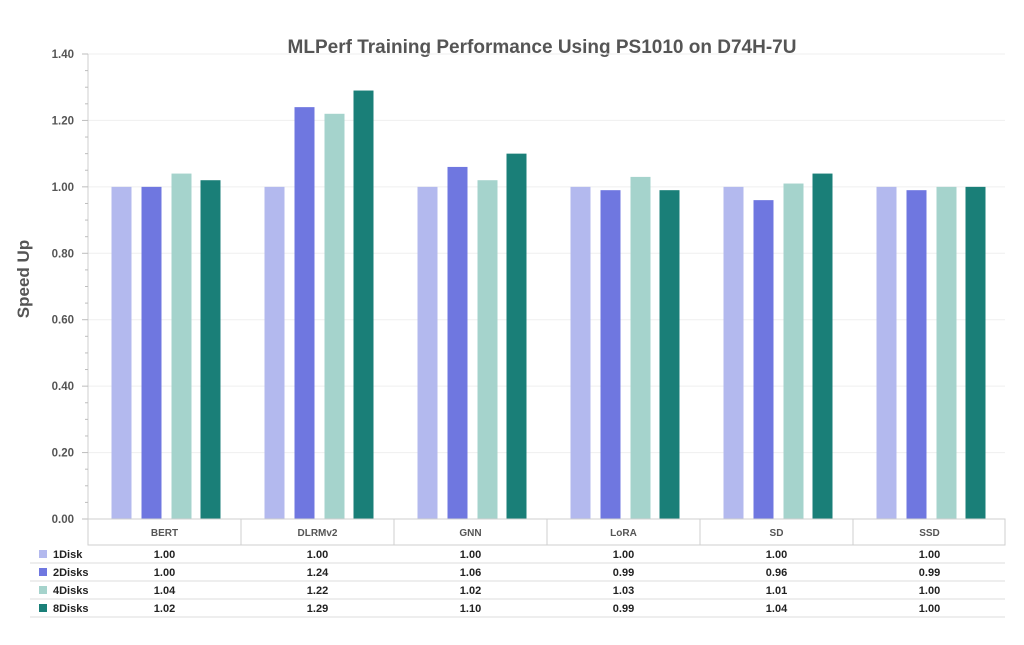  What do you see at coordinates (63, 387) in the screenshot?
I see `y-tick-label: 0.40` at bounding box center [63, 387].